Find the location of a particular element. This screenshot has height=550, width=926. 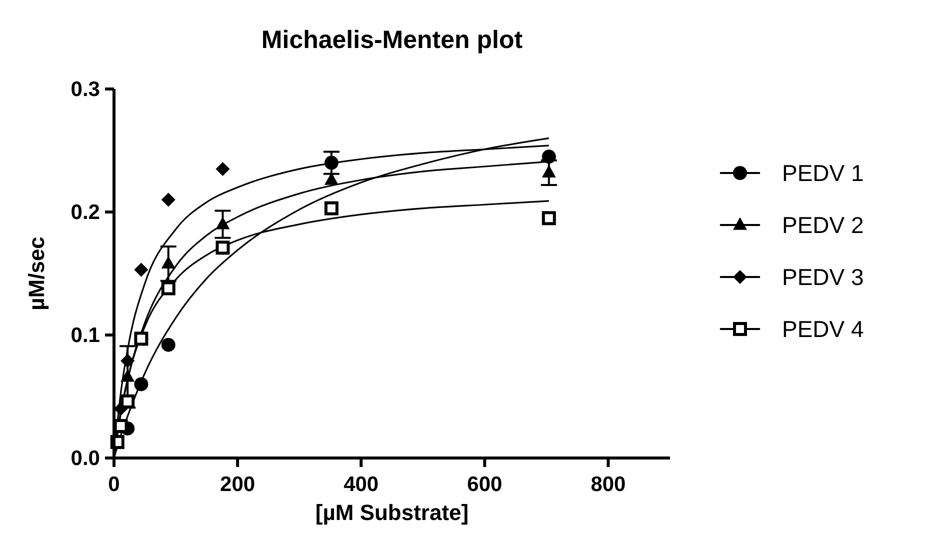

x-tick-label: 200 is located at coordinates (238, 484).